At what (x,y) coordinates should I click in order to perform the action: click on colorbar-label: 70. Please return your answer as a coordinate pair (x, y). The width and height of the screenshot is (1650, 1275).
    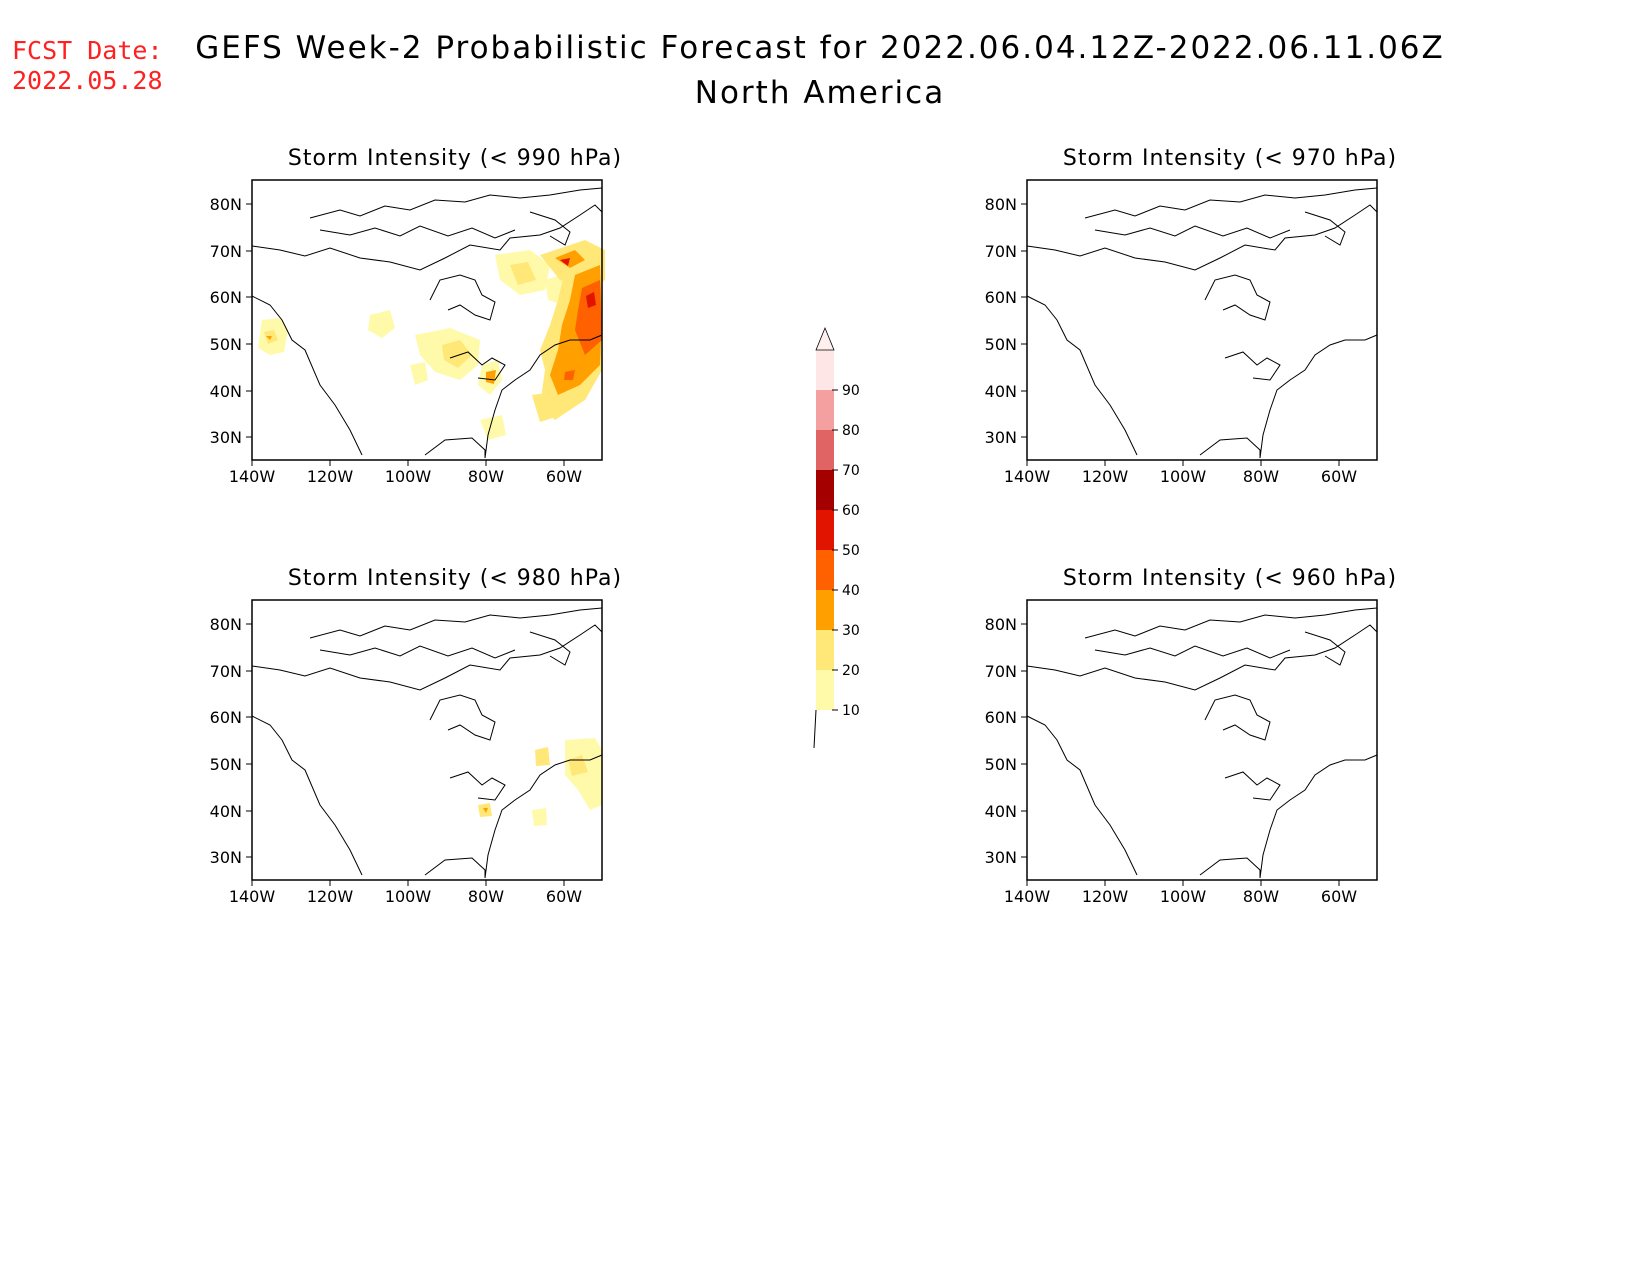
    Looking at the image, I should click on (851, 471).